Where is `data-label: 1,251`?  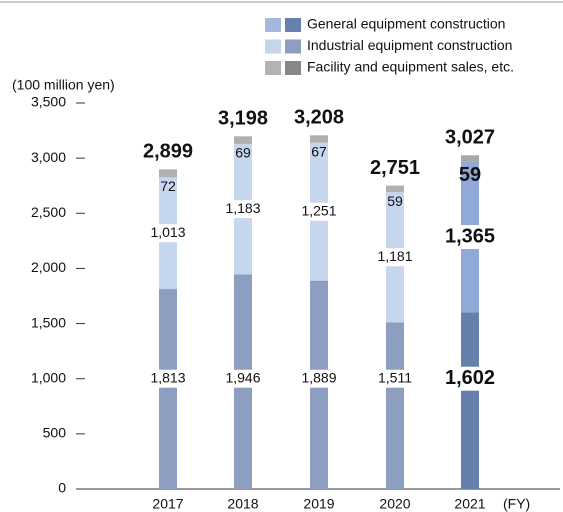 data-label: 1,251 is located at coordinates (318, 210).